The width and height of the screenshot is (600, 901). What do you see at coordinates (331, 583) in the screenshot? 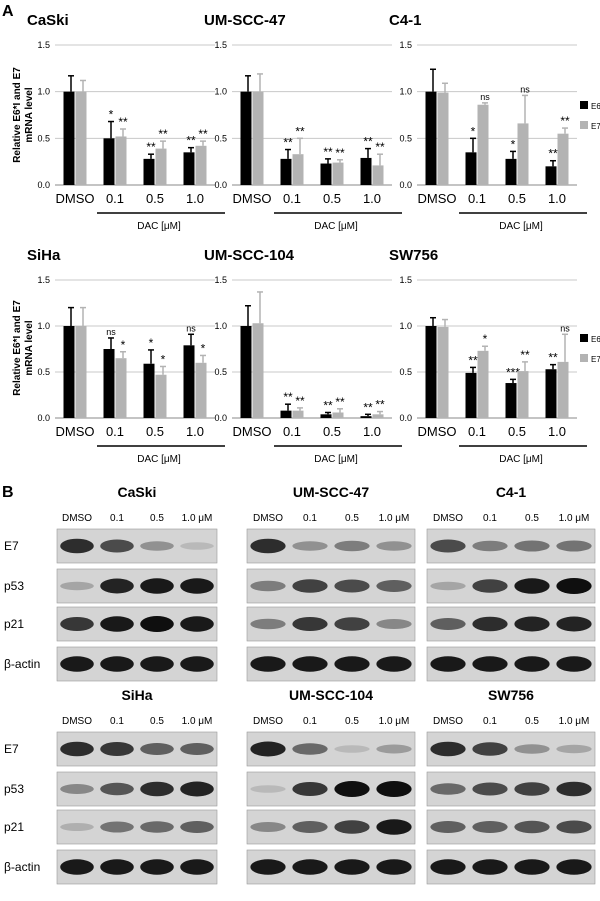
I see `blot-um-scc-47: UM-SCC-47 DMSO 0.1 0.5 1.0 μM` at bounding box center [331, 583].